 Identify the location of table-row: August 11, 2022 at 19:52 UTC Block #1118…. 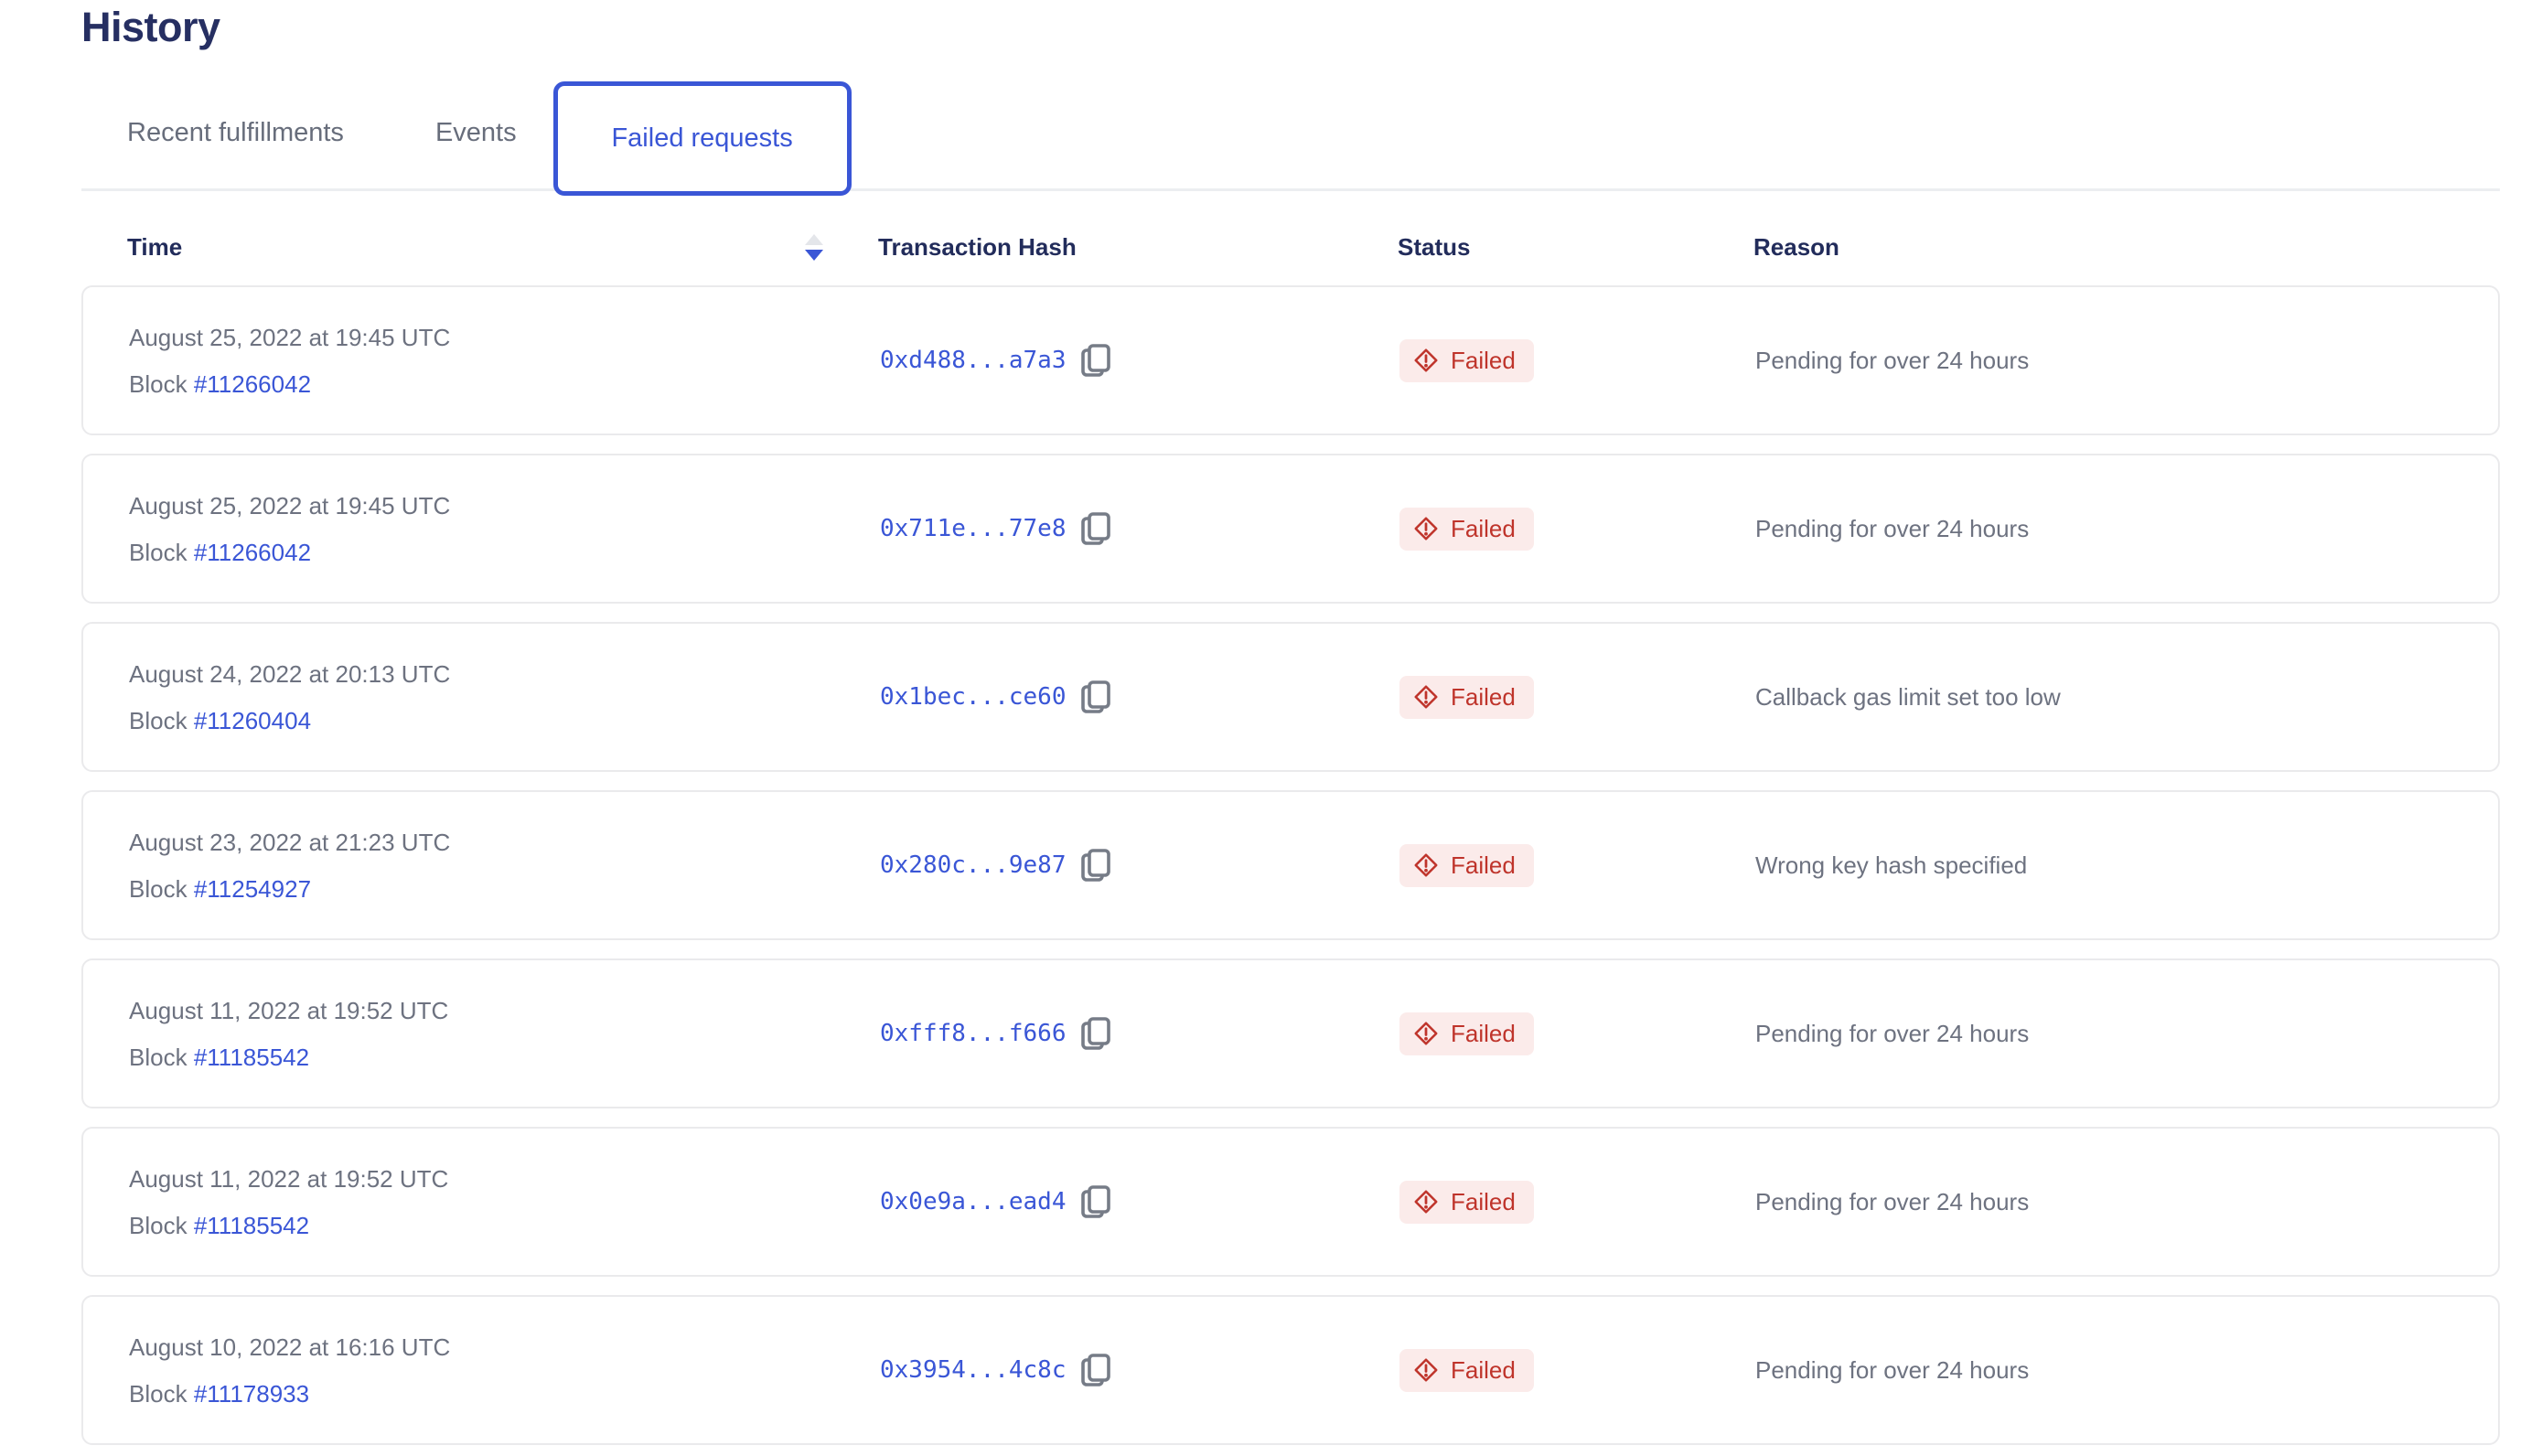
(1291, 1202).